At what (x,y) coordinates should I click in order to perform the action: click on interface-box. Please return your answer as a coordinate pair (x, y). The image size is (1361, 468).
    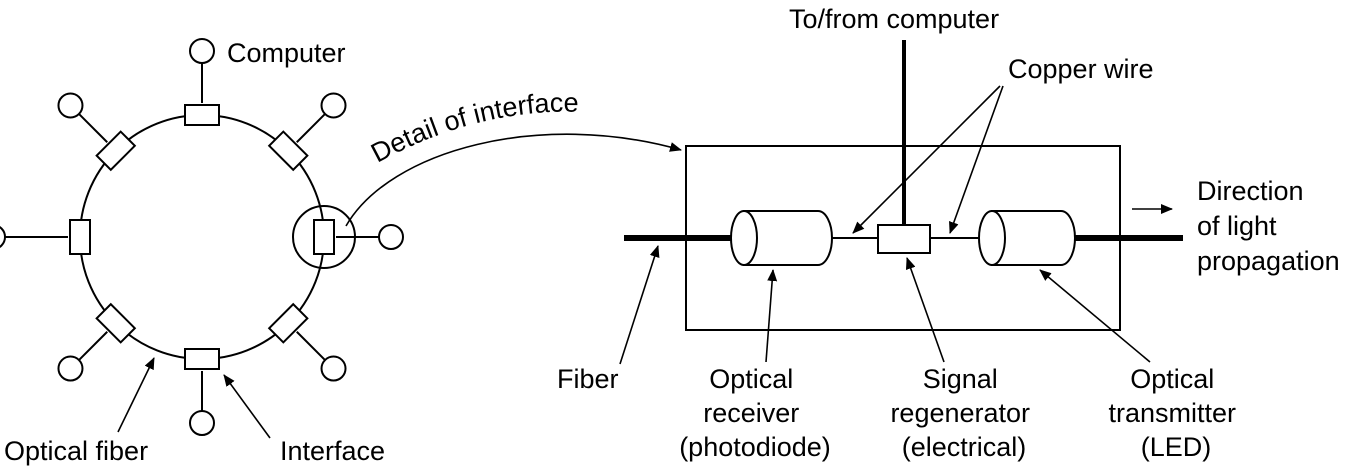
    Looking at the image, I should click on (202, 115).